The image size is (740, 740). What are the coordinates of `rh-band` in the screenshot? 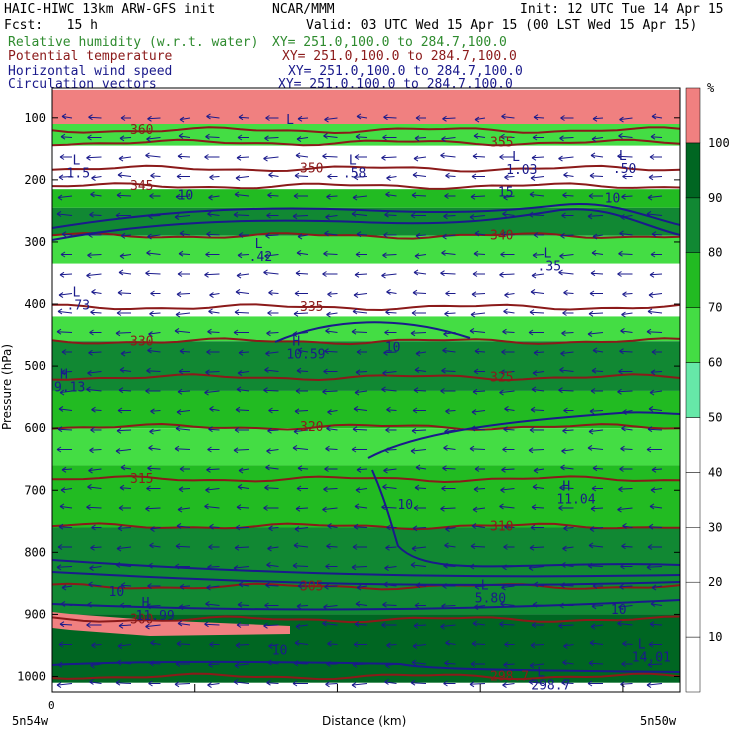 It's located at (366, 135).